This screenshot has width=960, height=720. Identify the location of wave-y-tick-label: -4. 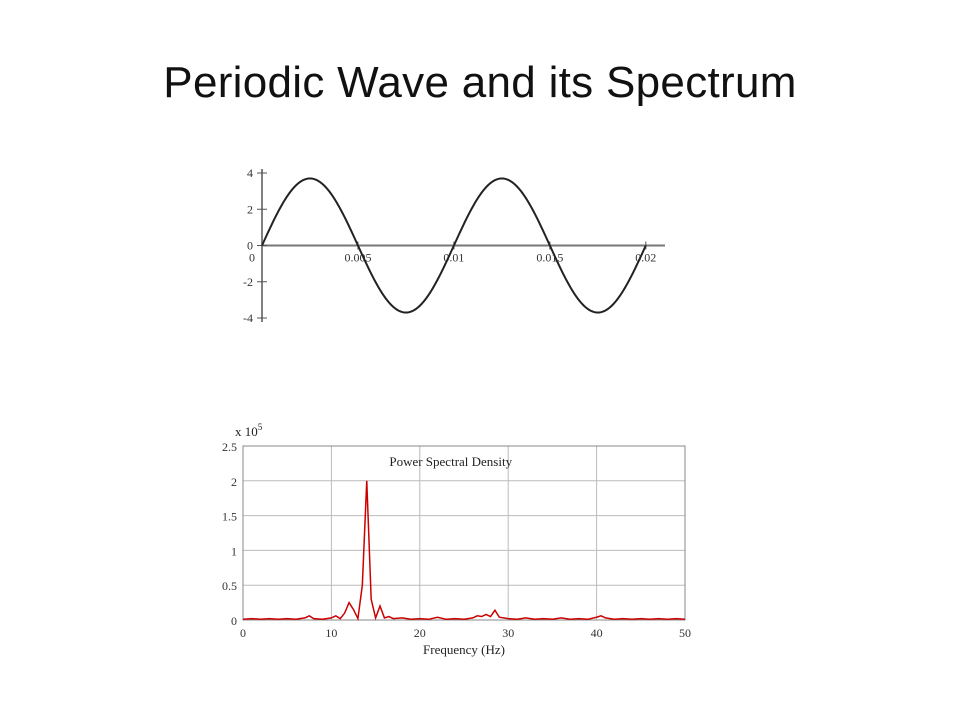
(248, 318).